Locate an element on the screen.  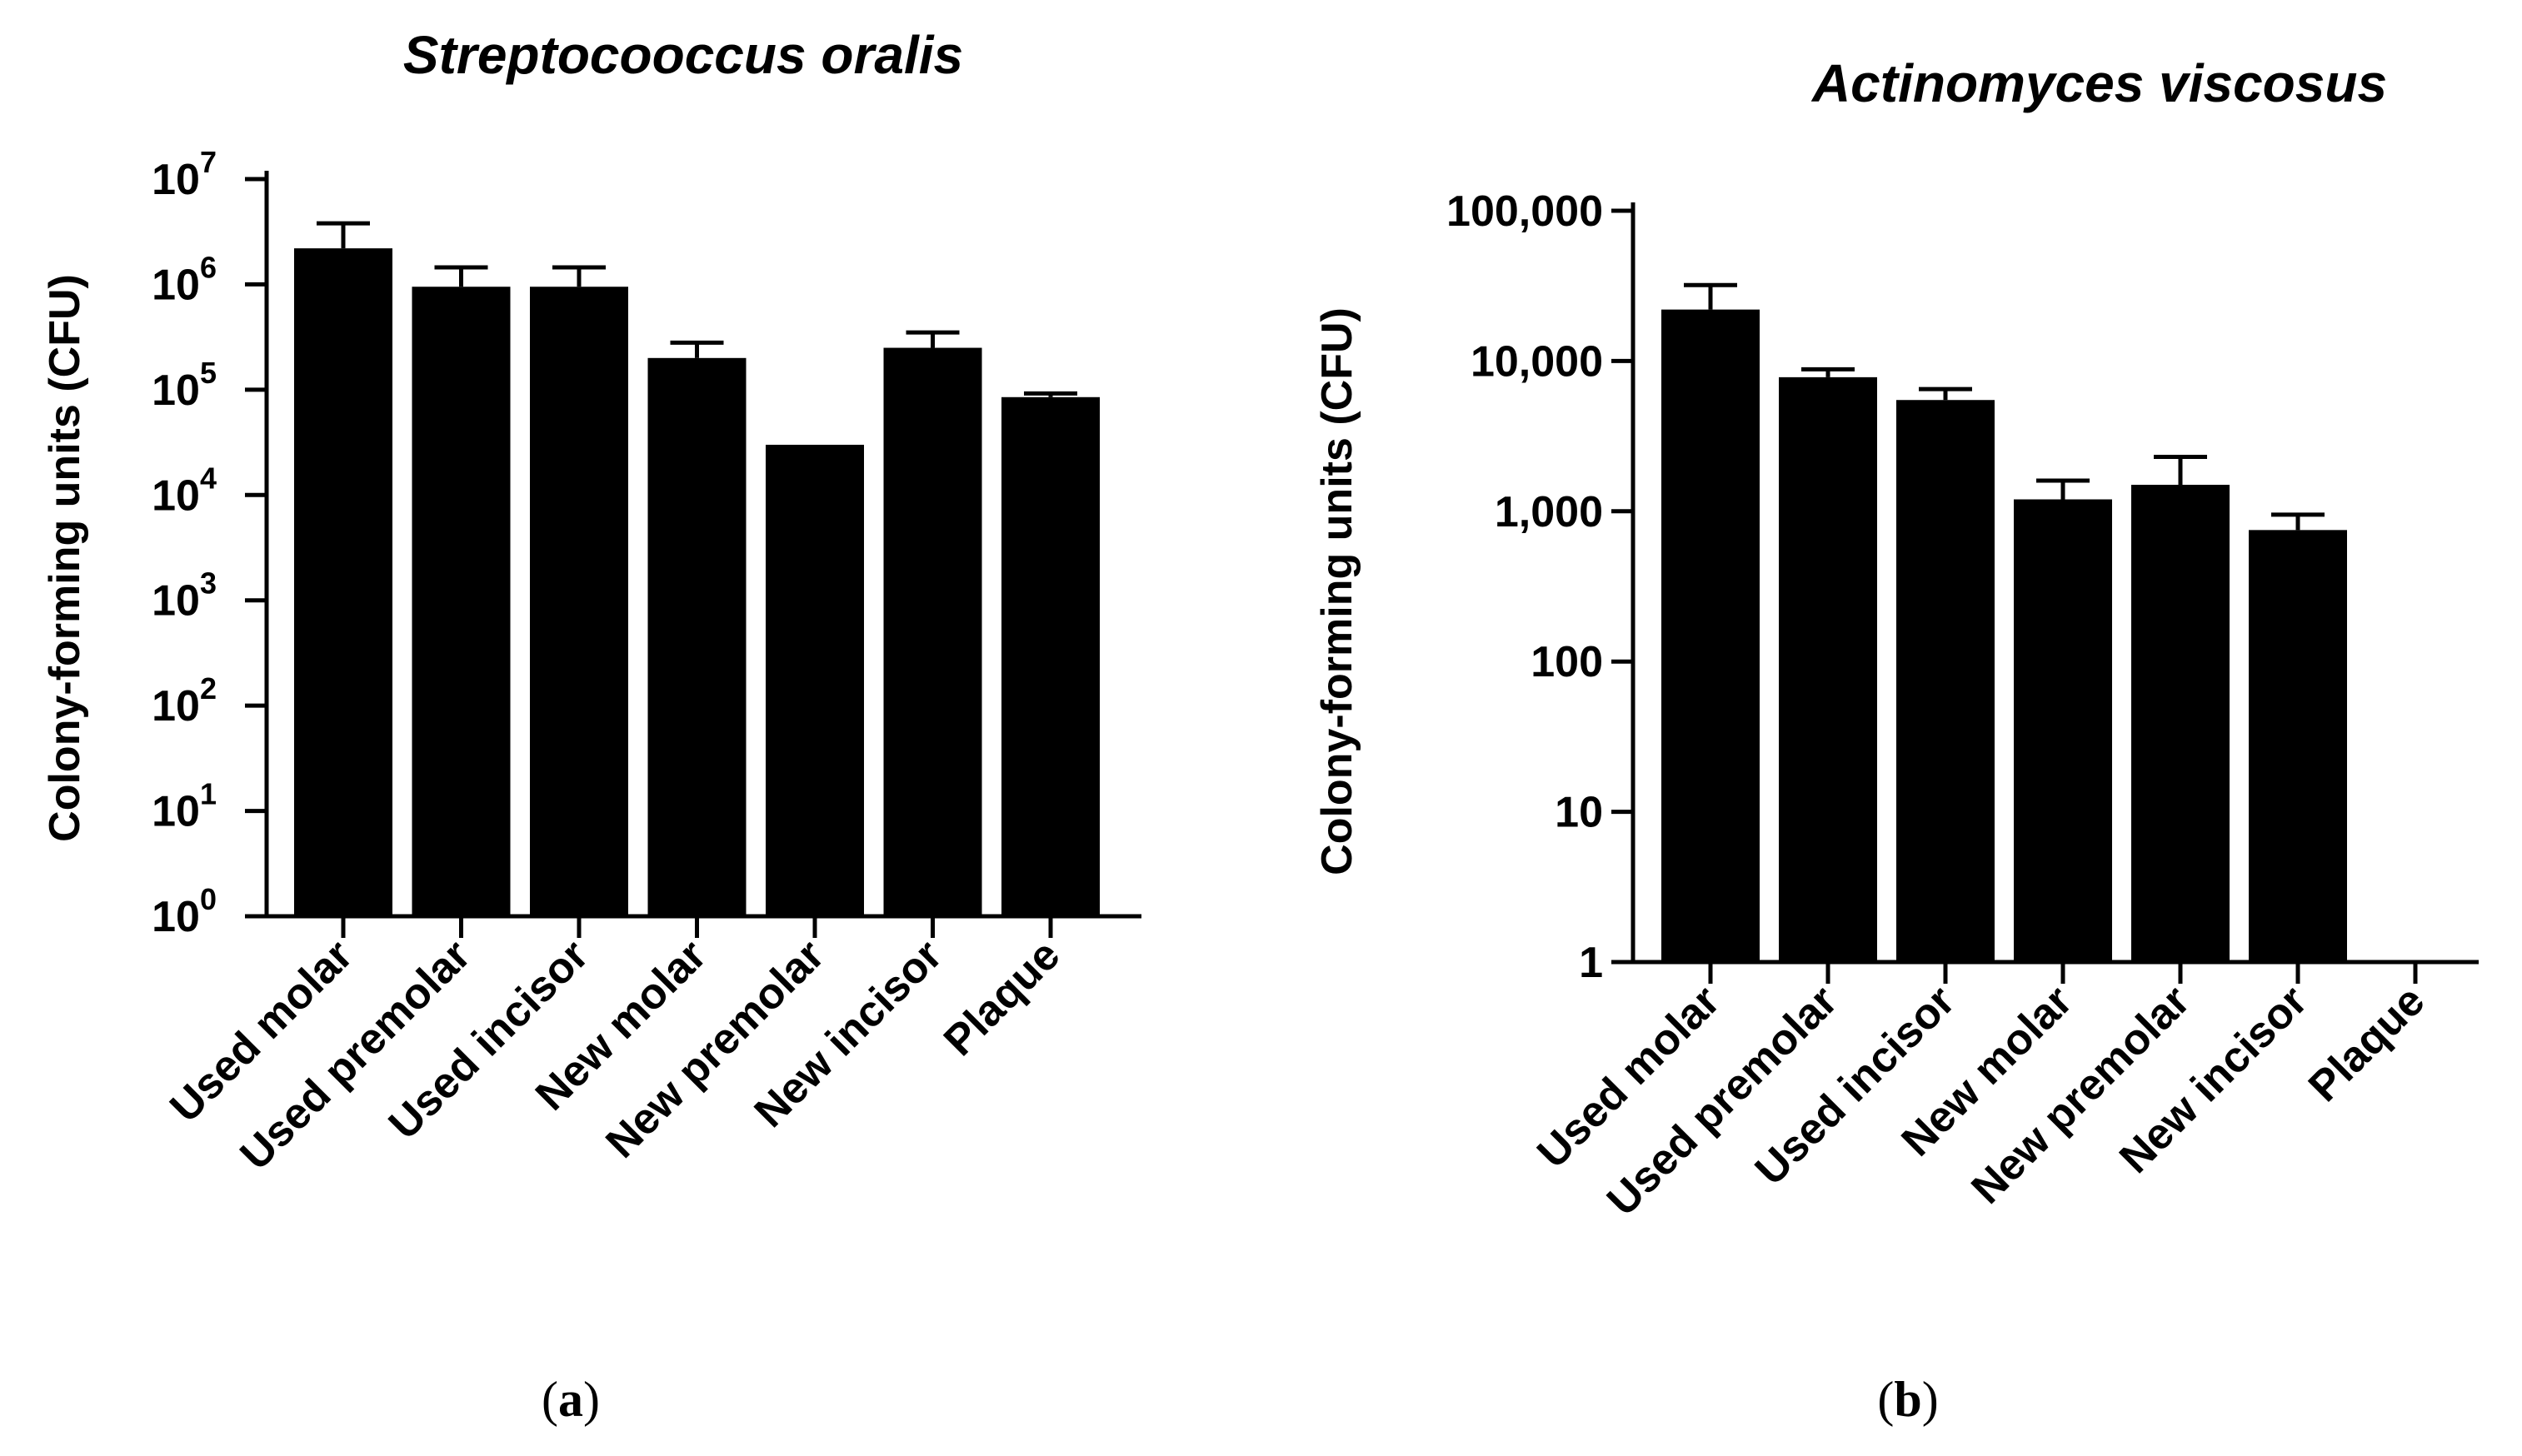
y-tick-label: 10¹ is located at coordinates (184, 806).